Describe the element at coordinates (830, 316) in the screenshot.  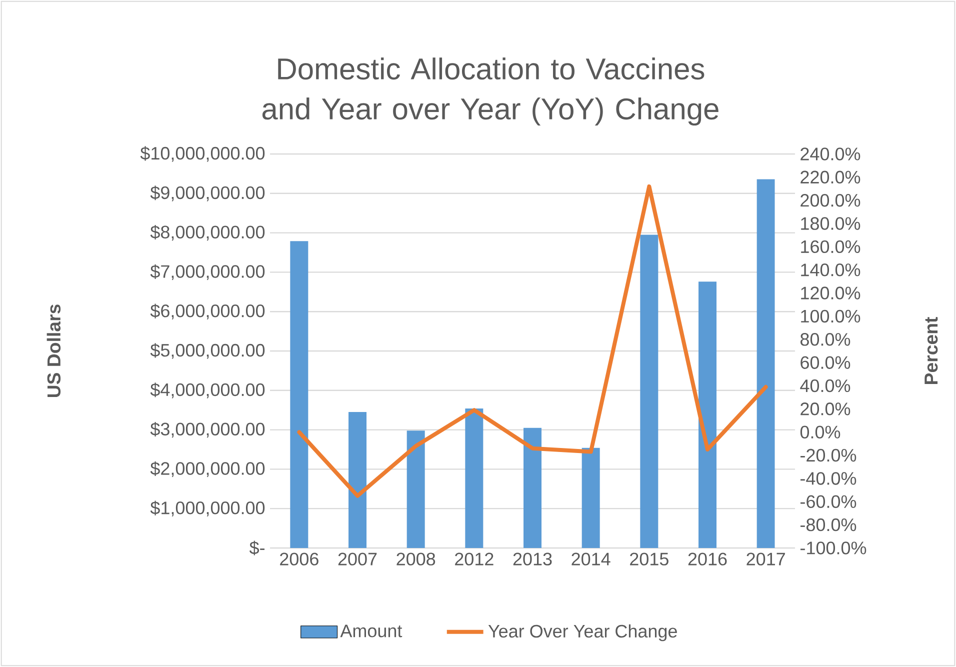
I see `y2-tick-label: 100.0%` at that location.